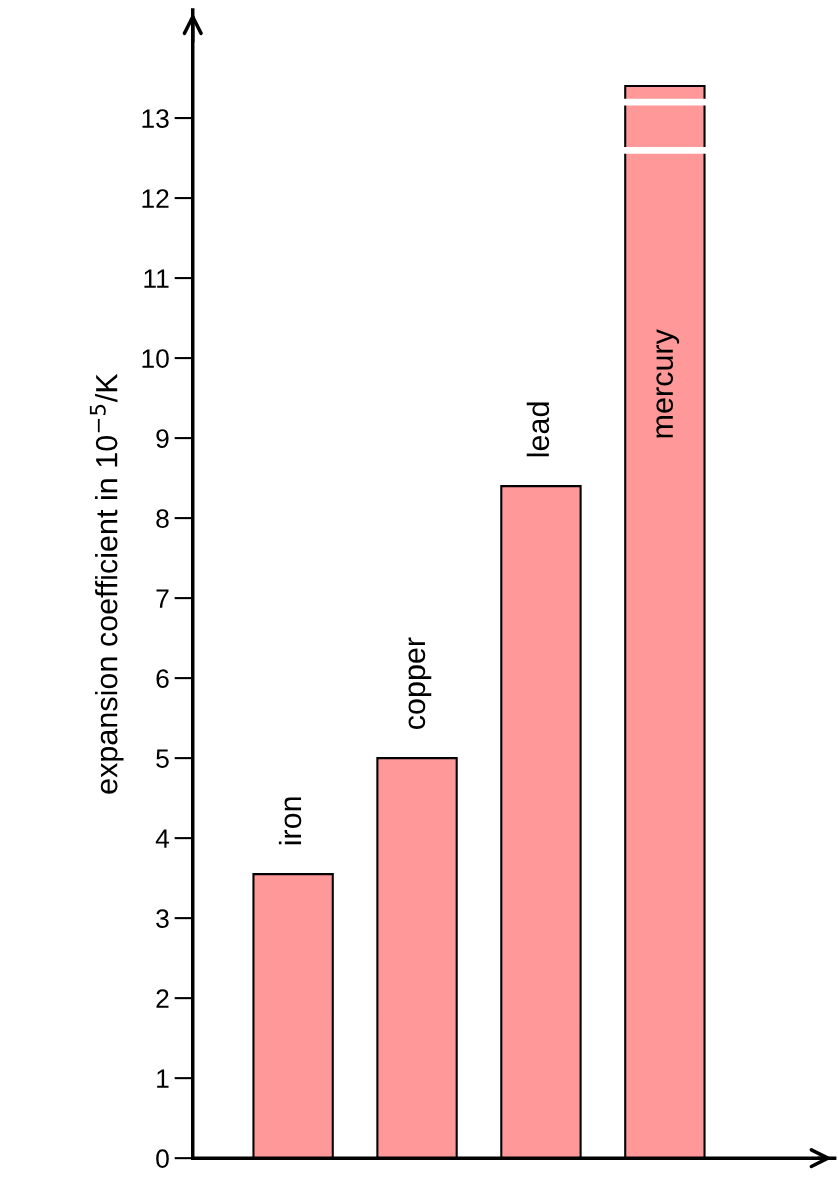 The height and width of the screenshot is (1183, 838). Describe the element at coordinates (155, 198) in the screenshot. I see `y-tick-label: 12` at that location.